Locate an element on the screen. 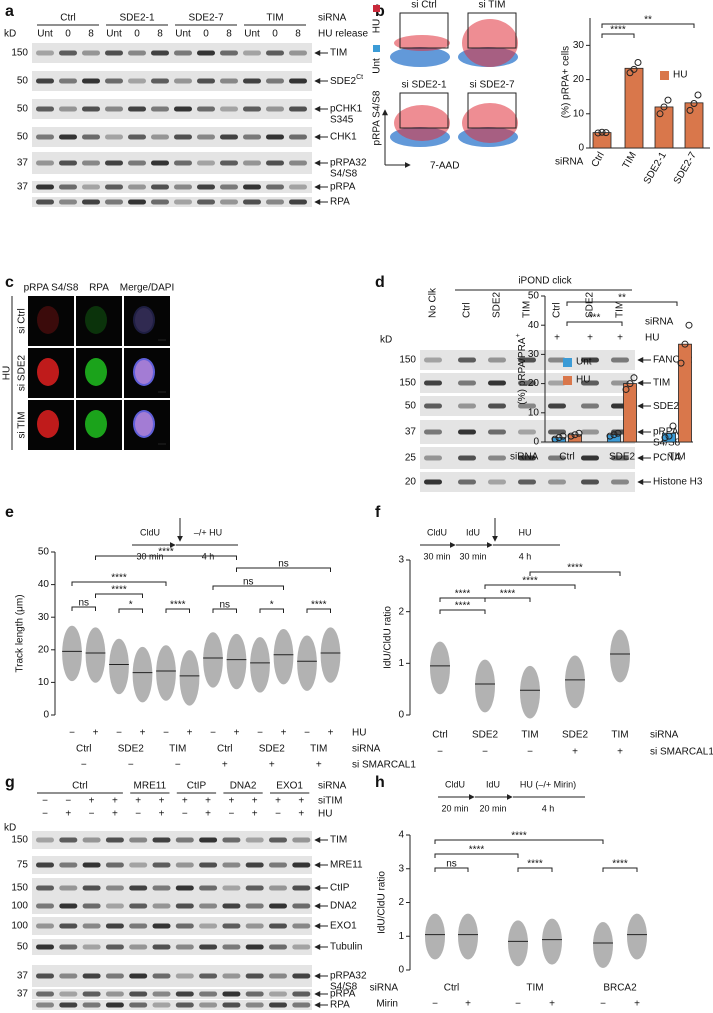 The width and height of the screenshot is (713, 1013). schedule-label: –/+ HU is located at coordinates (208, 532).